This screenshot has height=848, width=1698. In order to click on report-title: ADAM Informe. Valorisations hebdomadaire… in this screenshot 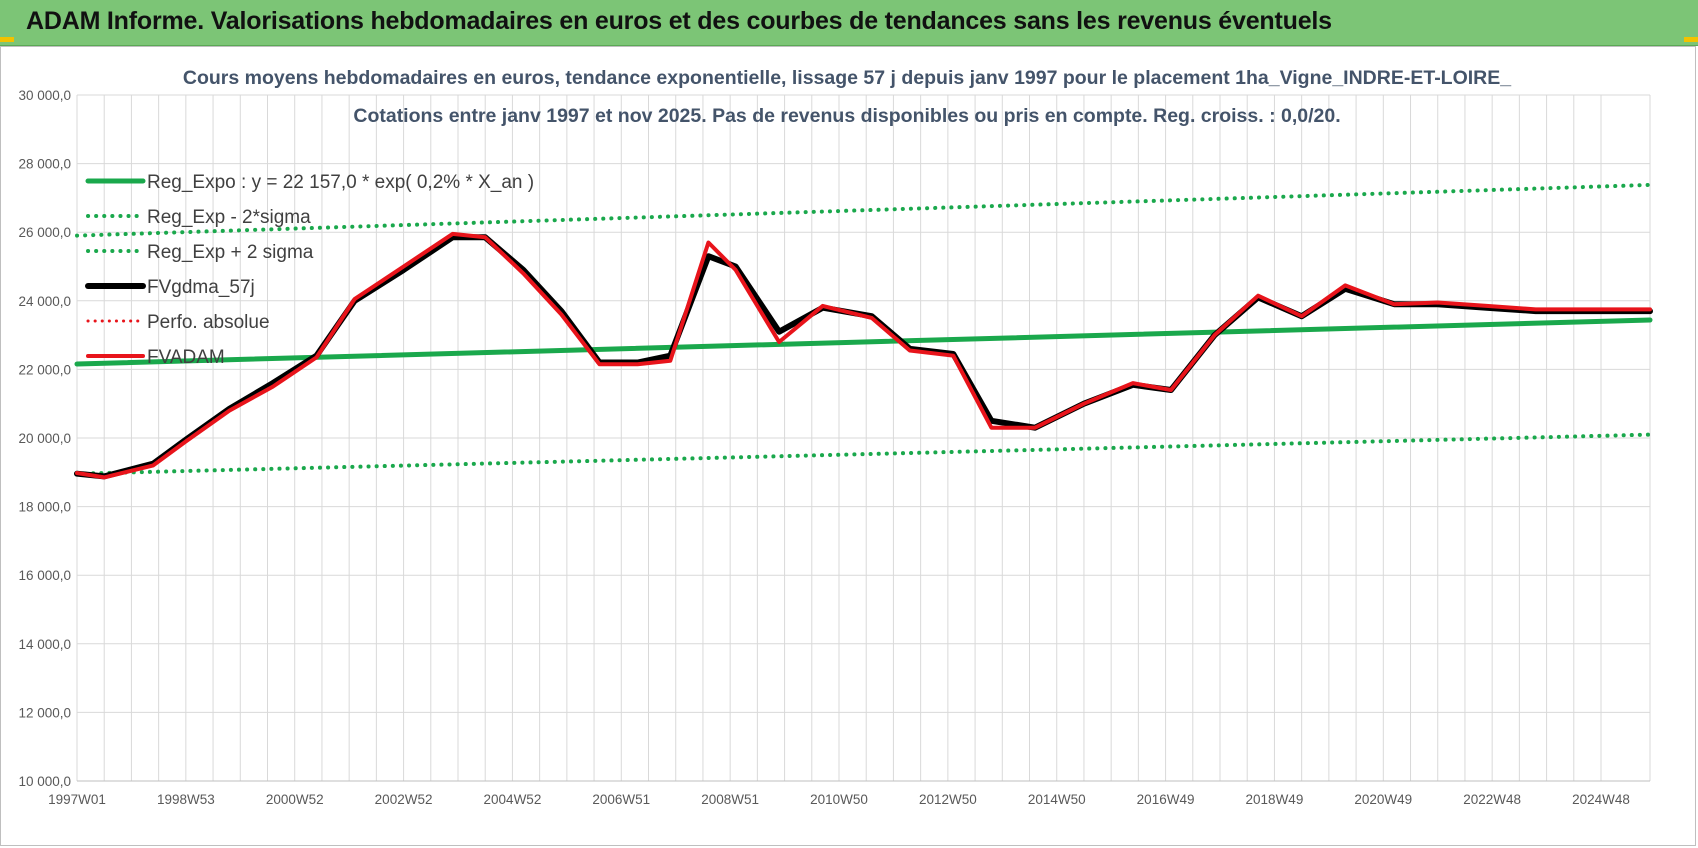, I will do `click(679, 21)`.